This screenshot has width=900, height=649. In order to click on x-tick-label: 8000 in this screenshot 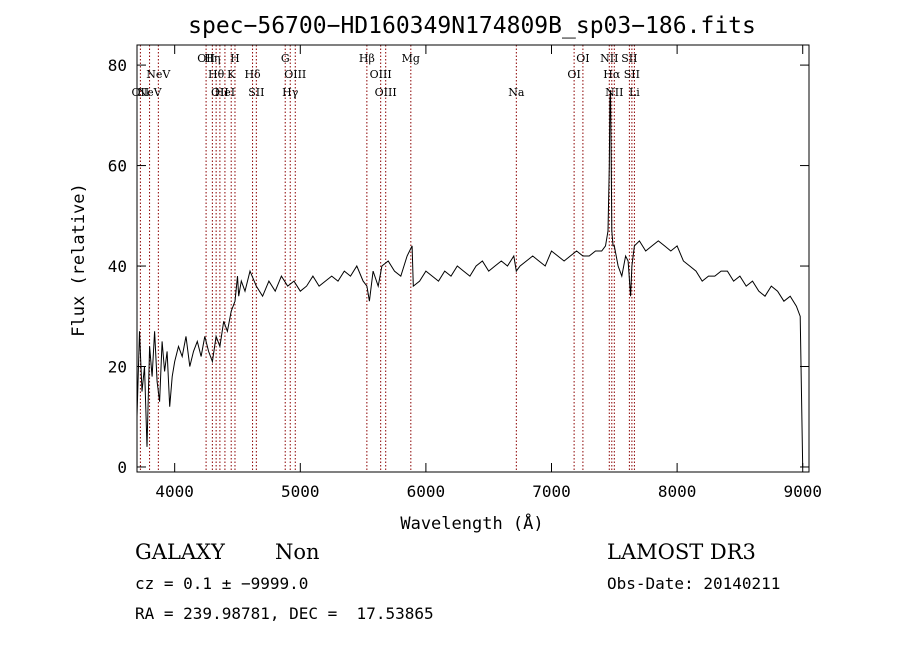, I will do `click(677, 491)`.